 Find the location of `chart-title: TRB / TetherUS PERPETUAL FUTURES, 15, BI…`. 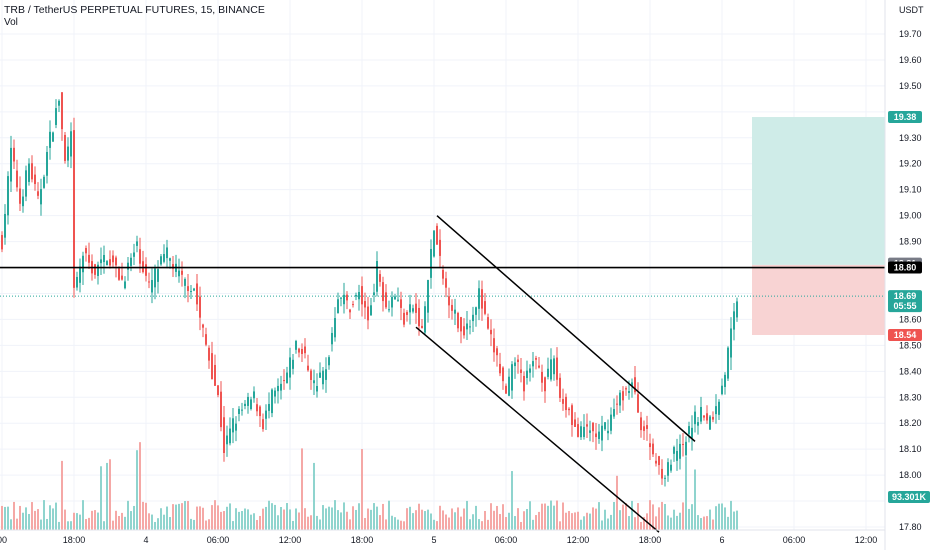

chart-title: TRB / TetherUS PERPETUAL FUTURES, 15, BI… is located at coordinates (134, 10).